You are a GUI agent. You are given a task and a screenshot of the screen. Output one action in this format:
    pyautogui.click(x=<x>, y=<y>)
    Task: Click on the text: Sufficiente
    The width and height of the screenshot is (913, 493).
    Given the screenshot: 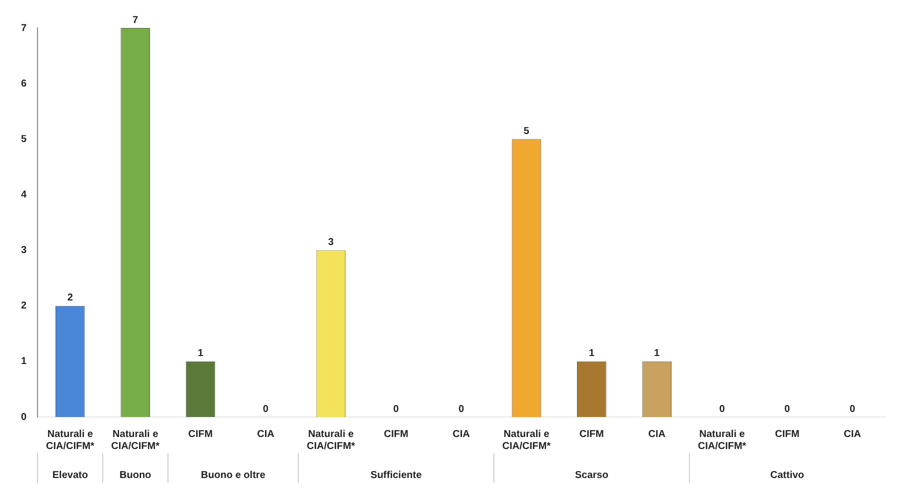 What is the action you would take?
    pyautogui.click(x=396, y=475)
    